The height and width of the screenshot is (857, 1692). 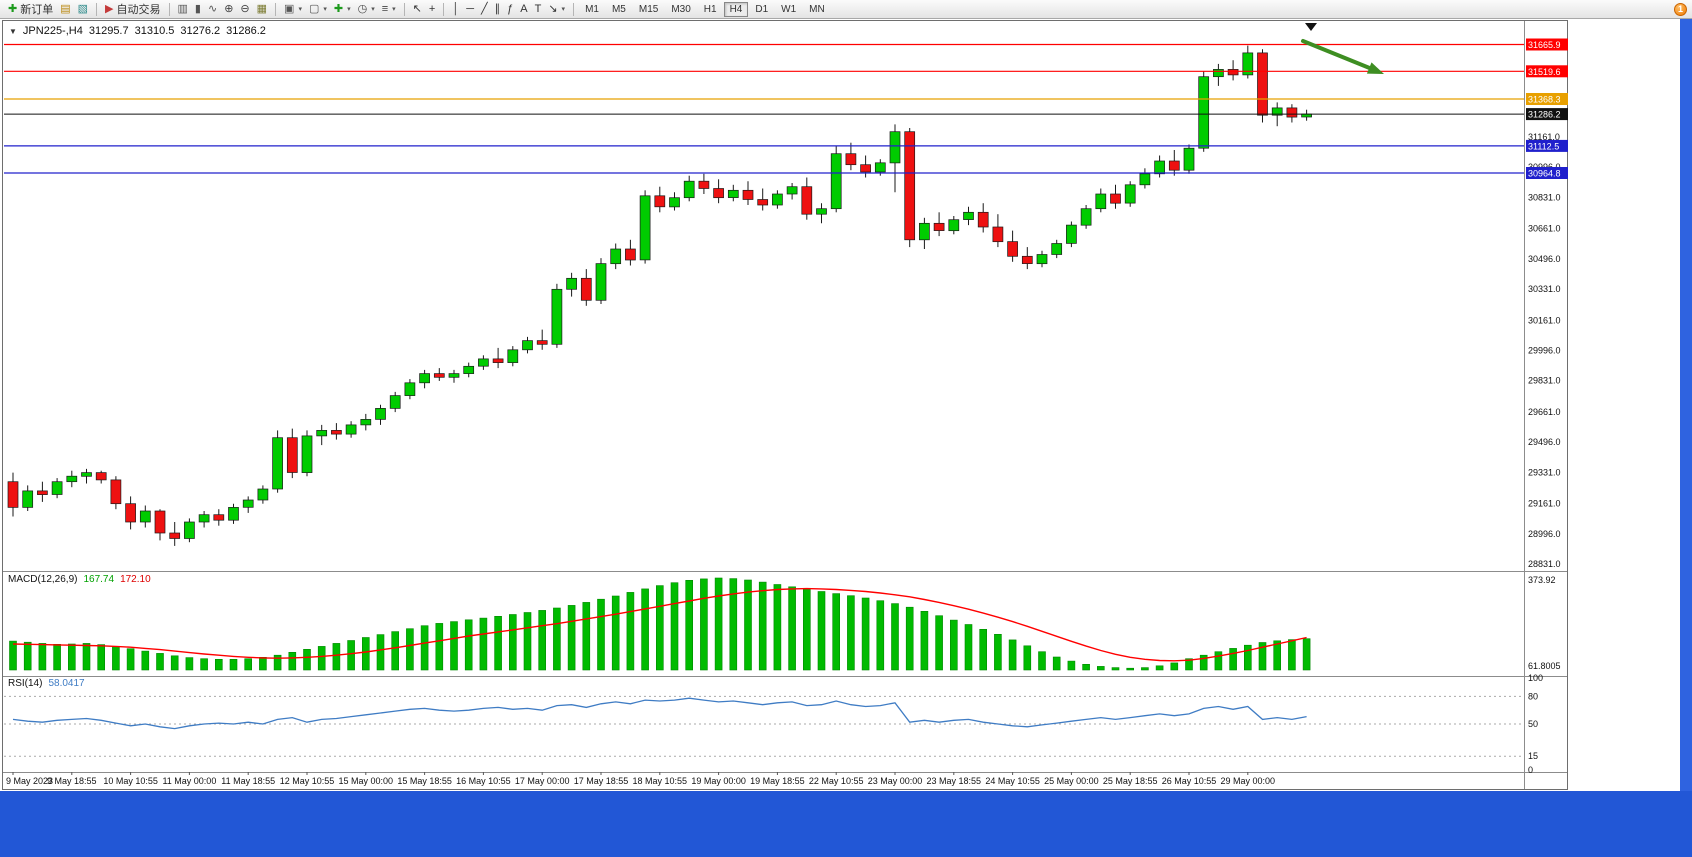 I want to click on timeframe-d1-button: D1, so click(x=762, y=9).